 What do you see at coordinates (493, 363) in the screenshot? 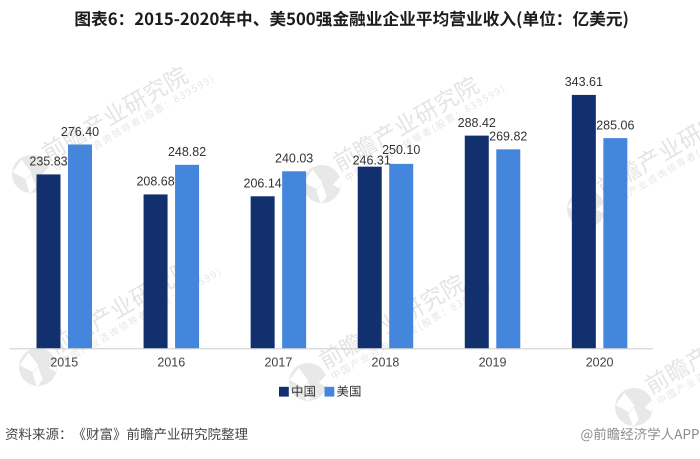
I see `svg-text: 2019` at bounding box center [493, 363].